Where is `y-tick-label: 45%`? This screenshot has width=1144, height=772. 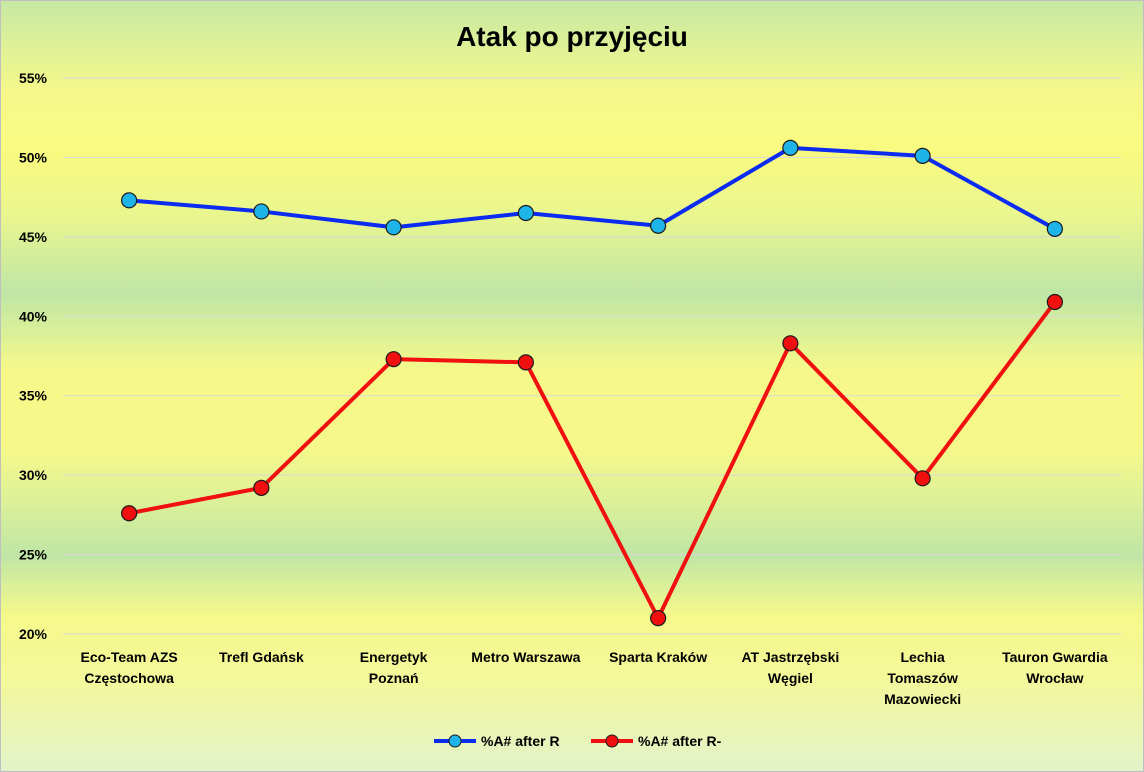 y-tick-label: 45% is located at coordinates (33, 237).